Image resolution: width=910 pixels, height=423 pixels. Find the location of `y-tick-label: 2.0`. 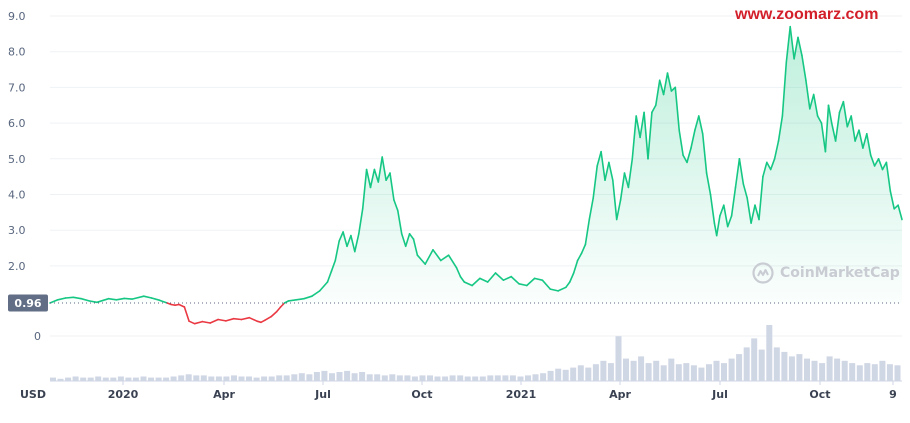

y-tick-label: 2.0 is located at coordinates (17, 266).